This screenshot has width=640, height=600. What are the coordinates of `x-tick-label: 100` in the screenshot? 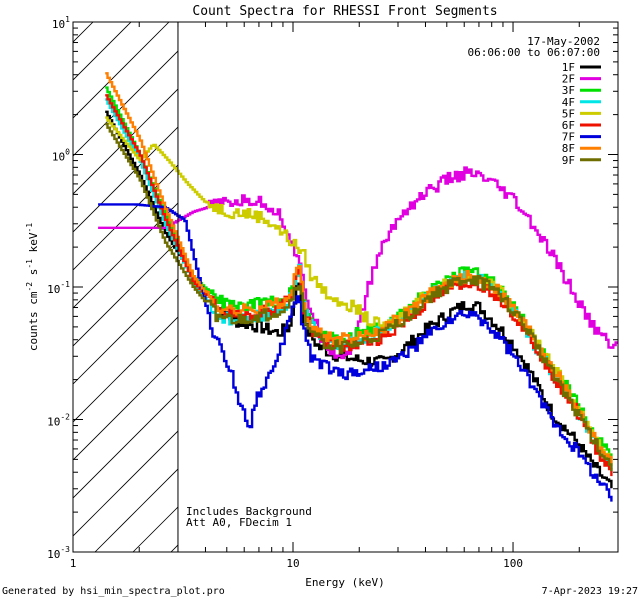 It's located at (513, 563).